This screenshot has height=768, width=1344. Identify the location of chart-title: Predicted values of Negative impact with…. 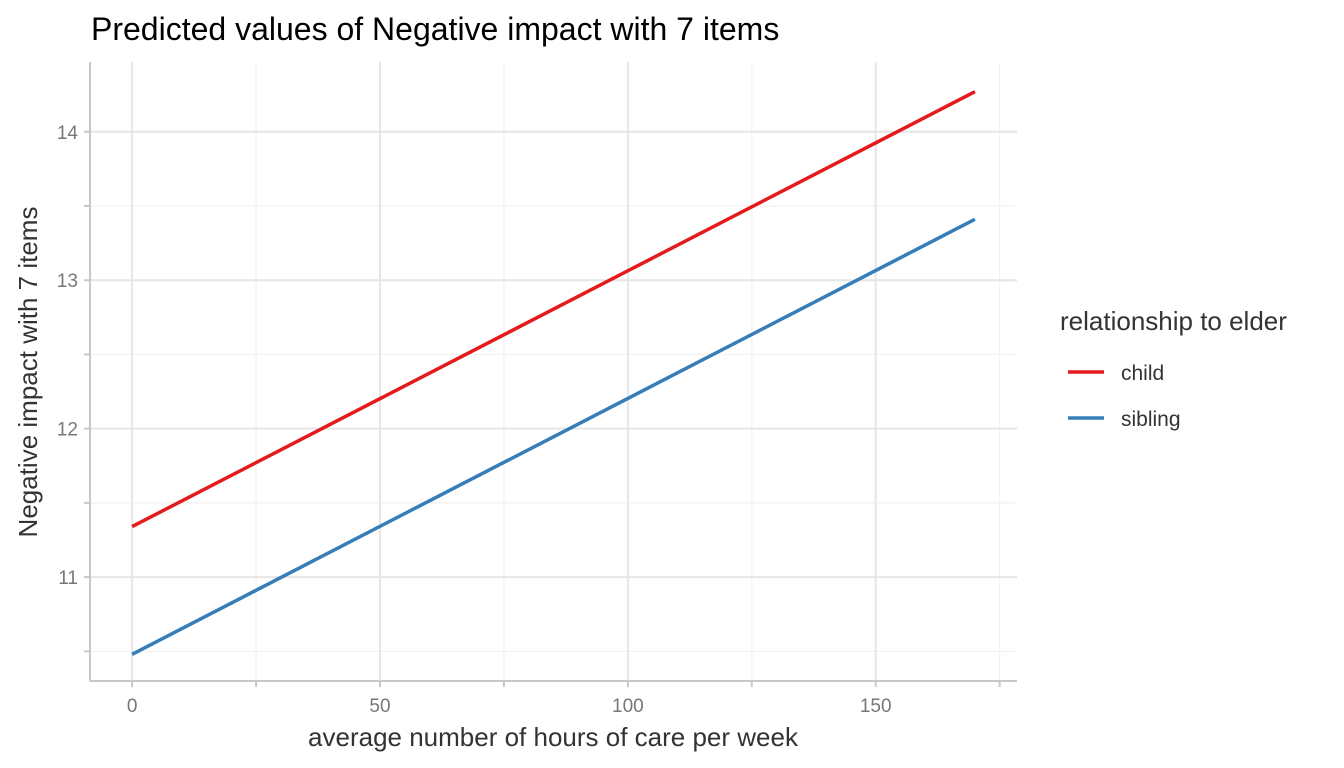
(435, 29).